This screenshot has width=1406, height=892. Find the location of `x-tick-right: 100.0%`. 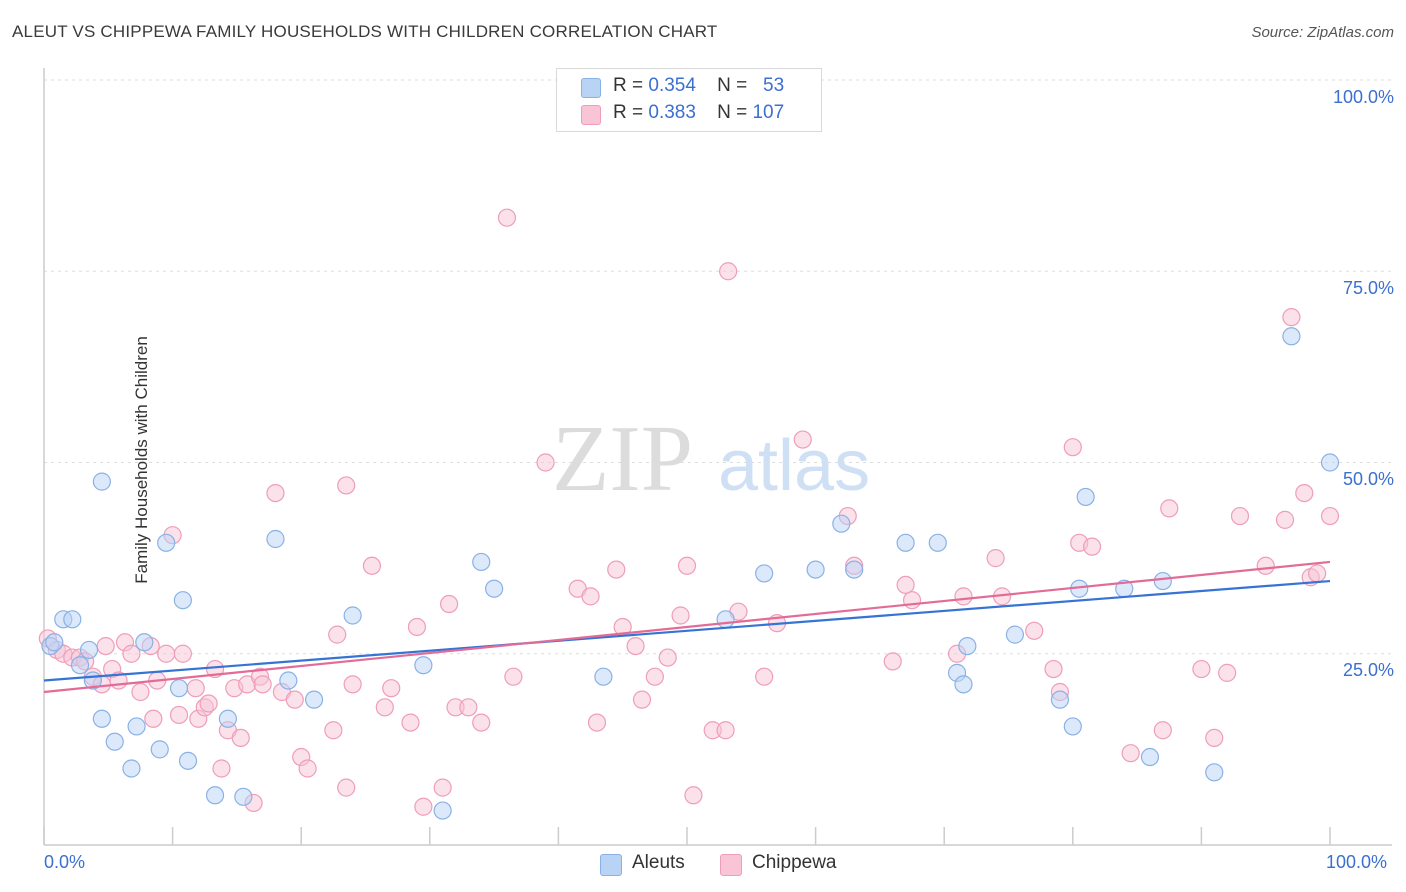

x-tick-right: 100.0% is located at coordinates (1357, 862).